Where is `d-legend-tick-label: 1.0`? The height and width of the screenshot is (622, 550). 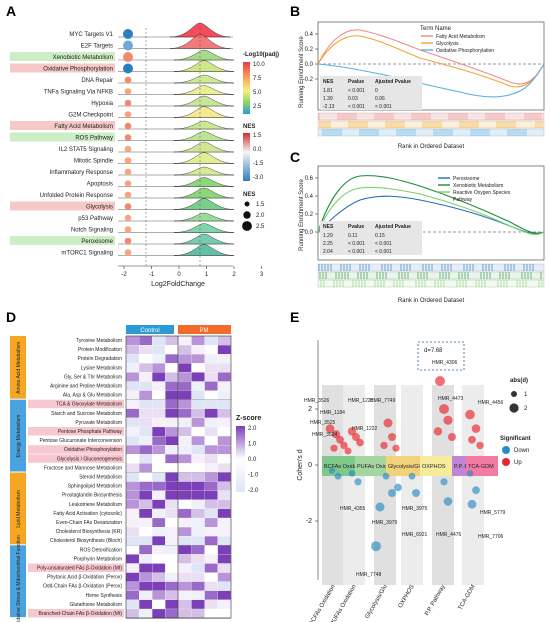
d-legend-tick-label: 1.0 is located at coordinates (252, 445).